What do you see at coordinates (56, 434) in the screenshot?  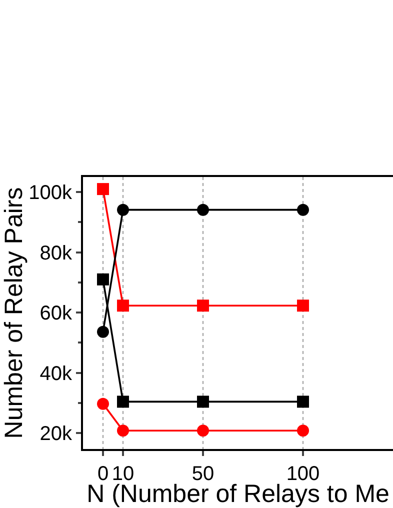 I see `y-tick-label: 20k` at bounding box center [56, 434].